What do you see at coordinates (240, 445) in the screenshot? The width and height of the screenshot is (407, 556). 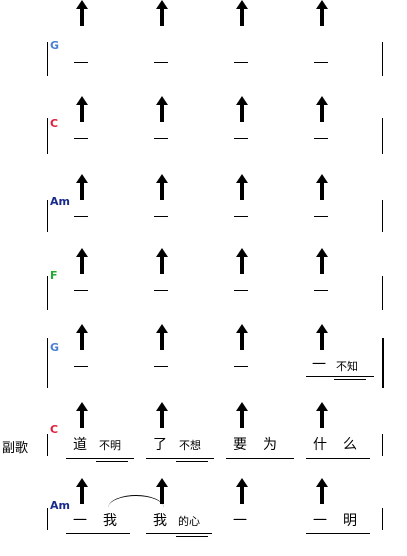 I see `lyric-char: 要` at bounding box center [240, 445].